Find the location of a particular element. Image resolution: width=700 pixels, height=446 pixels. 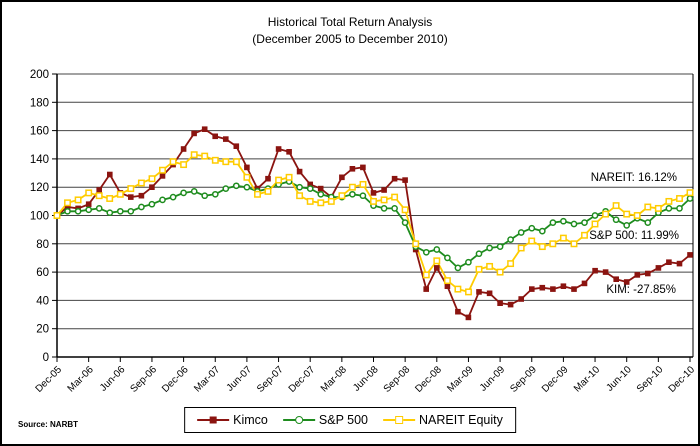

legend-item-kimco: Kimco is located at coordinates (232, 420).